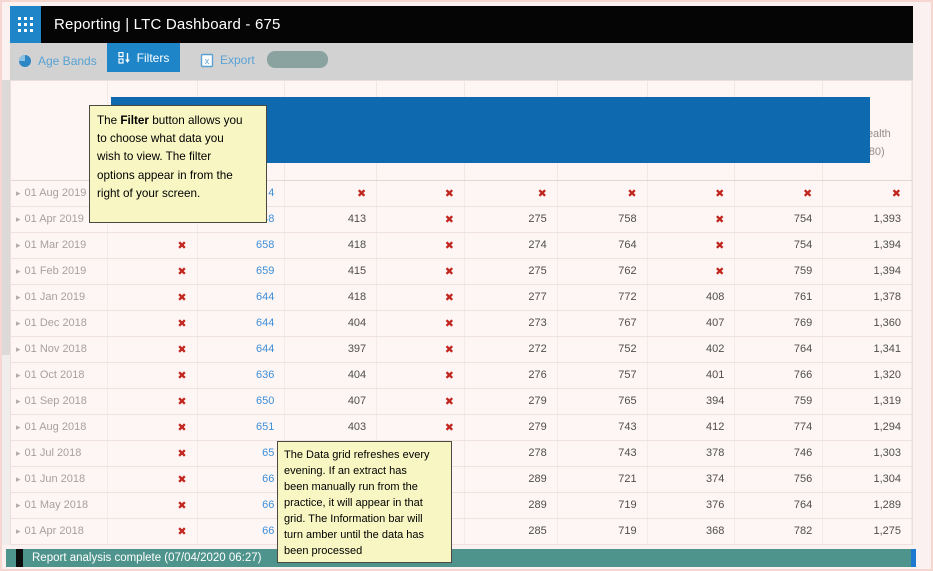  What do you see at coordinates (779, 453) in the screenshot?
I see `value-cell: 746` at bounding box center [779, 453].